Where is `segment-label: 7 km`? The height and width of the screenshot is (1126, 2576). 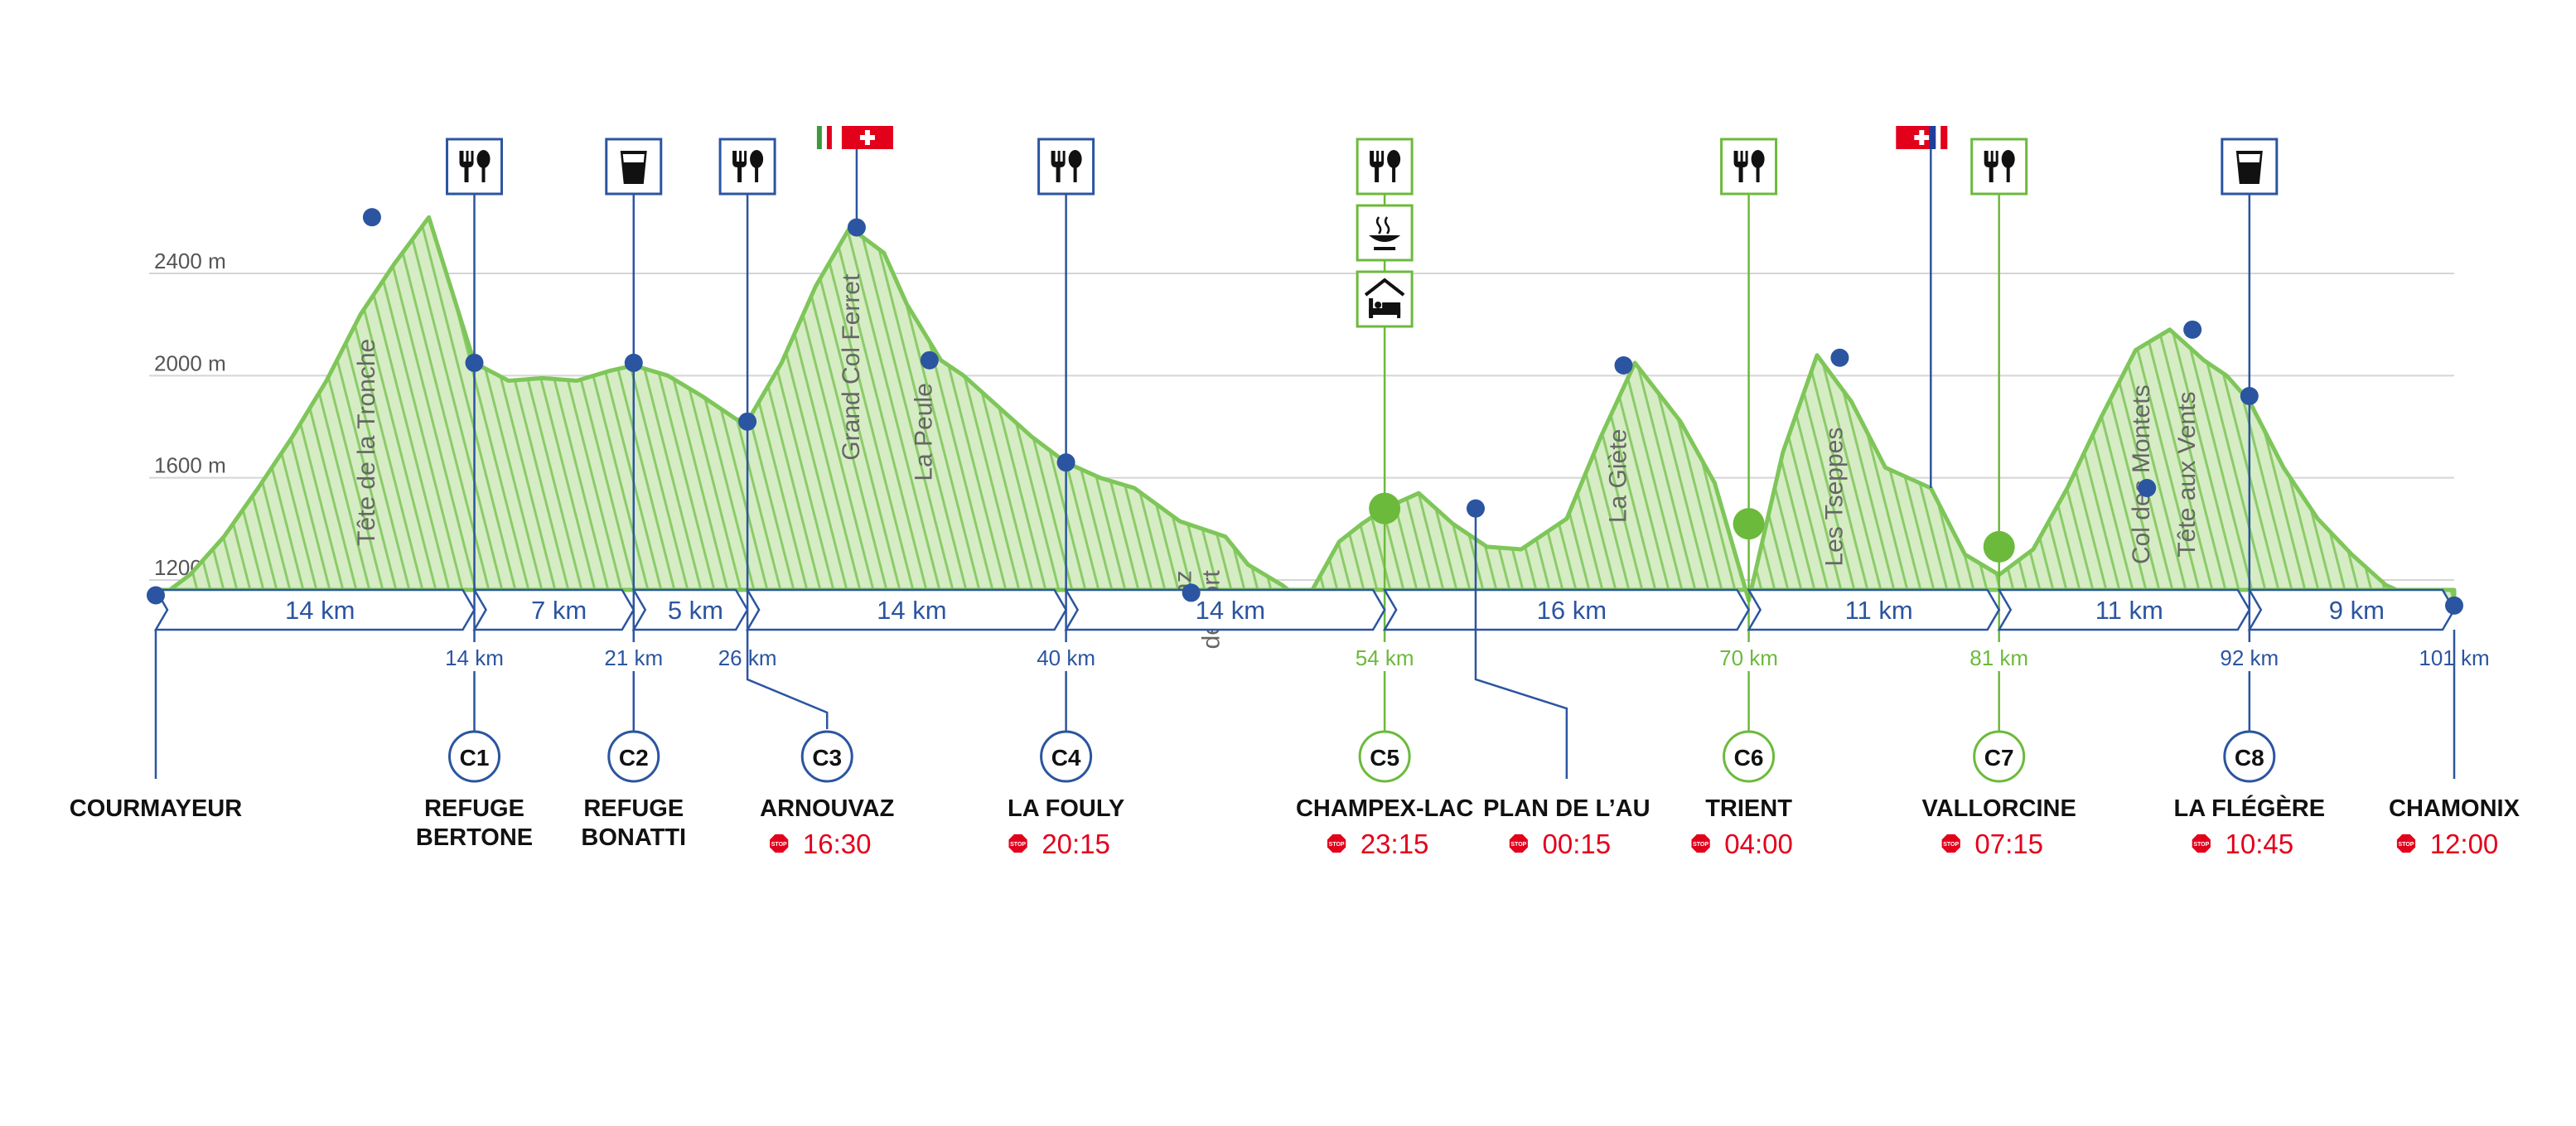
segment-label: 7 km is located at coordinates (559, 611).